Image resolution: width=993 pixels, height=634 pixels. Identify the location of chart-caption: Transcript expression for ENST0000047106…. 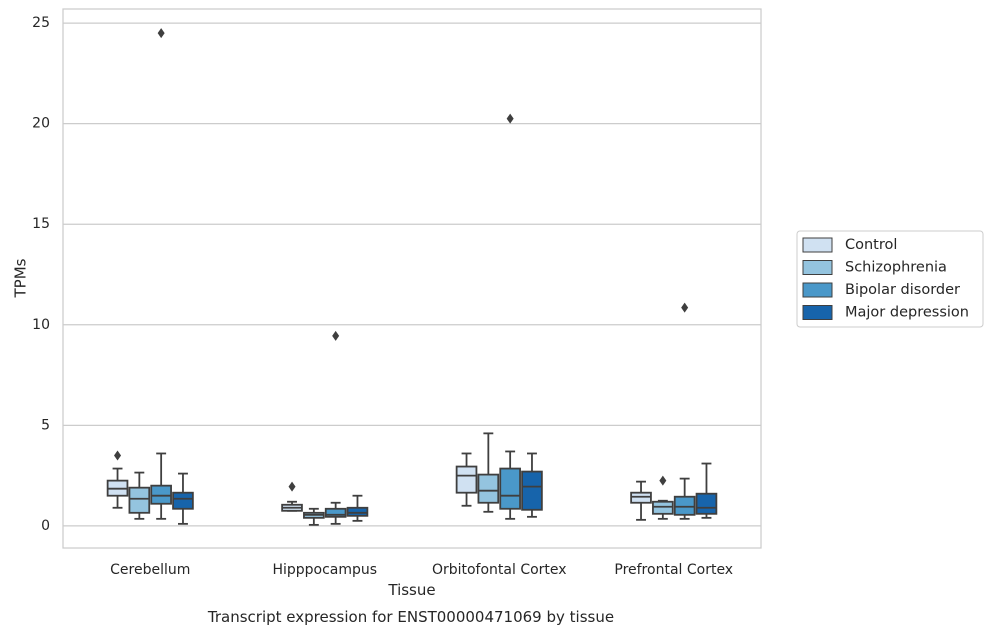
(410, 617).